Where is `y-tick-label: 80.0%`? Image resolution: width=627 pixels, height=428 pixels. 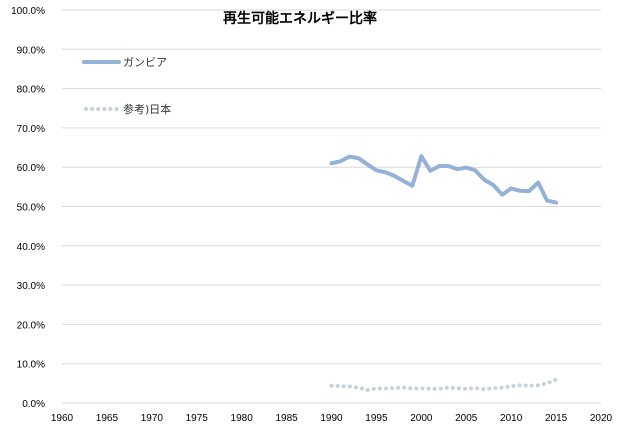
y-tick-label: 80.0% is located at coordinates (31, 90).